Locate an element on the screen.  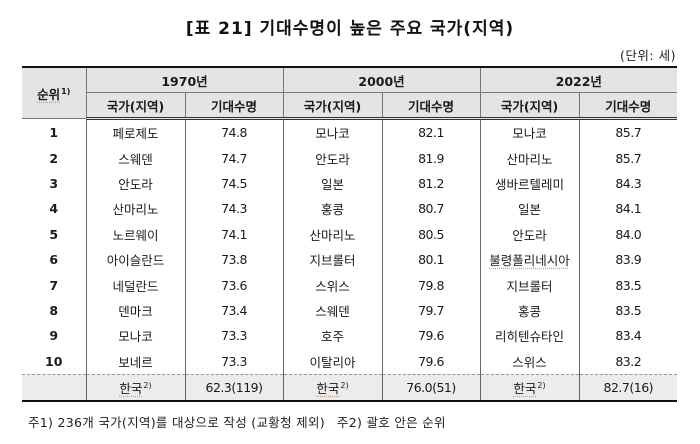
year-header-1970: 1970년 is located at coordinates (184, 79).